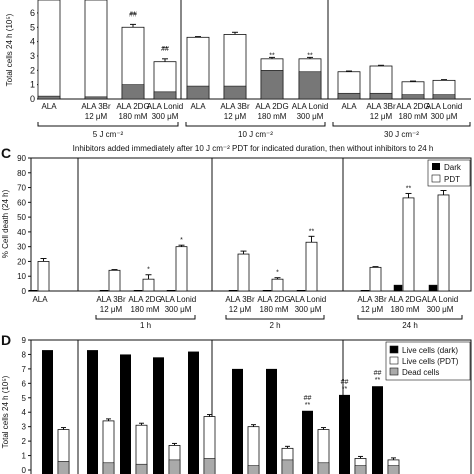 The width and height of the screenshot is (474, 474). Describe the element at coordinates (436, 166) in the screenshot. I see `panel-c-legend-swatch-dark` at that location.